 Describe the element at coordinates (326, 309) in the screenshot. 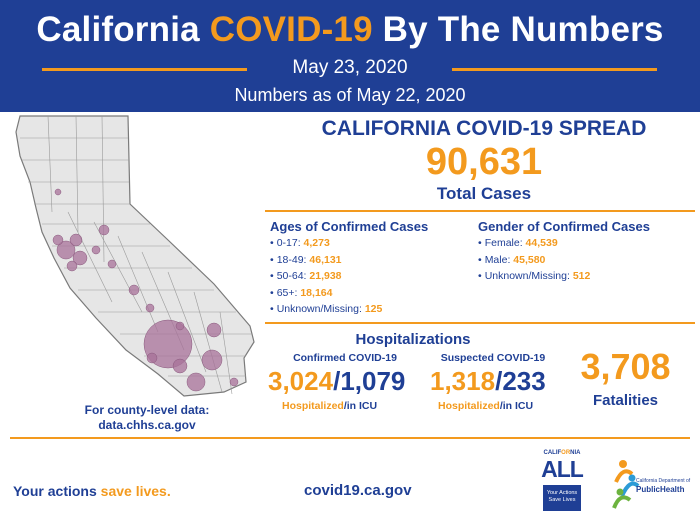

I see `list-item: • Unknown/Missing: 125` at that location.